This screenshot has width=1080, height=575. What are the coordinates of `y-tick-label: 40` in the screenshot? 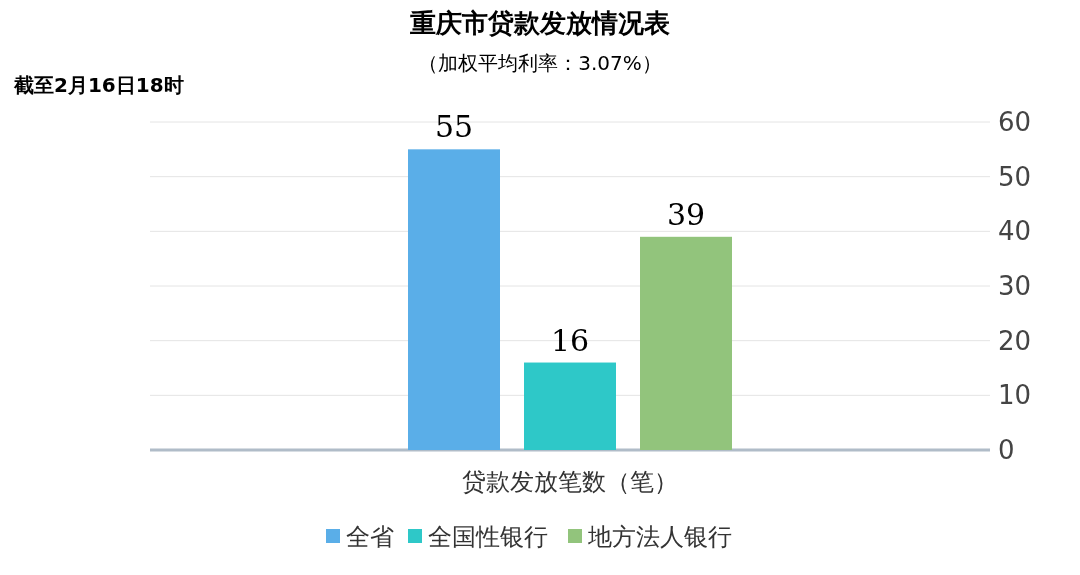 It's located at (1015, 231).